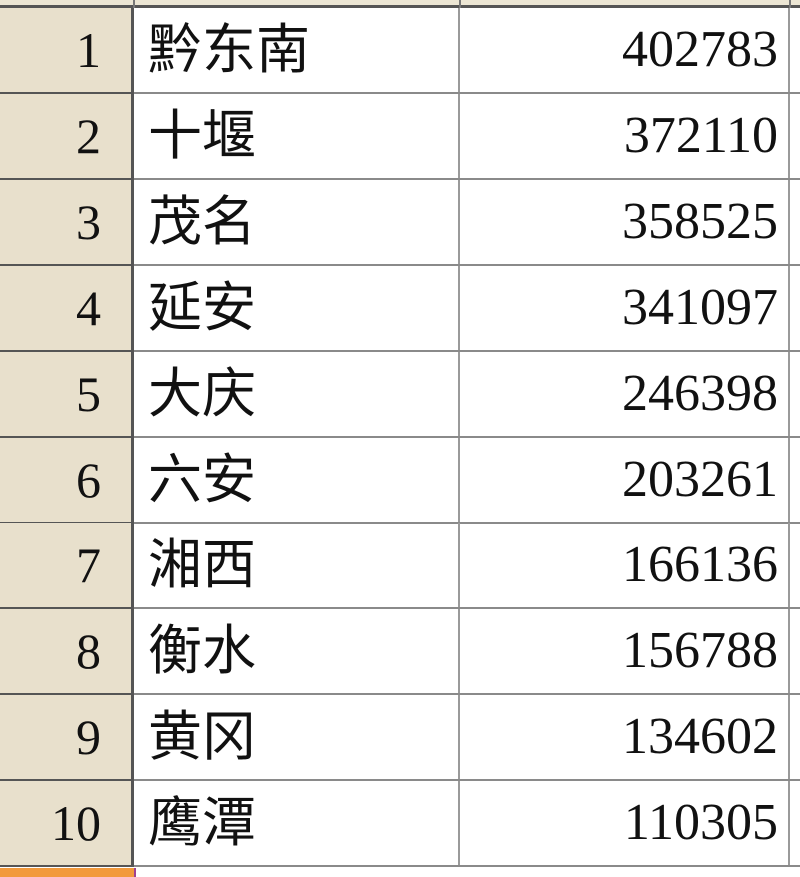 This screenshot has height=877, width=800. I want to click on value-cell: 134602, so click(625, 737).